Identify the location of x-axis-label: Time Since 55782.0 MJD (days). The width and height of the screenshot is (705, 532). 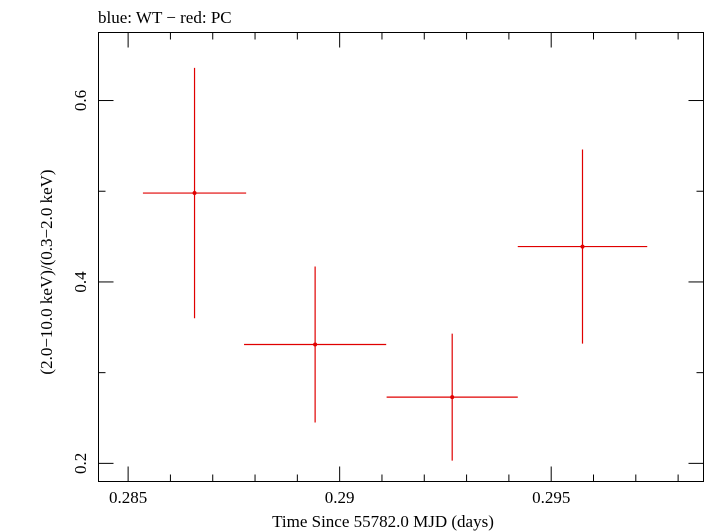
(383, 521).